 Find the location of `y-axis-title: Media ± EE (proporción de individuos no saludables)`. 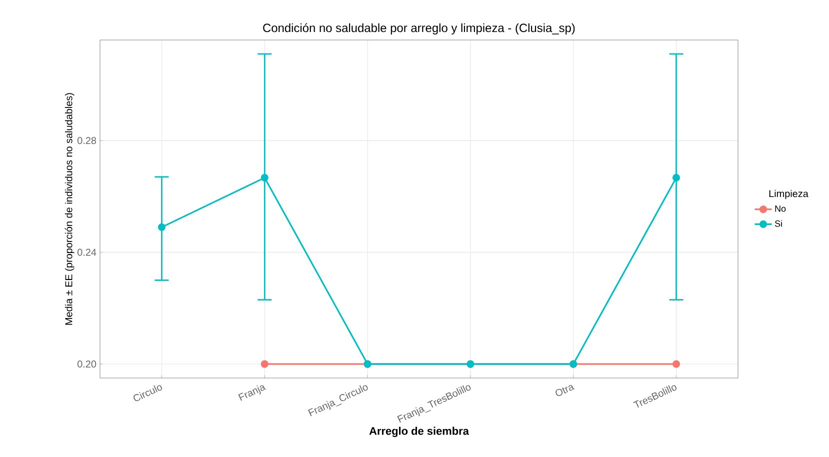

y-axis-title: Media ± EE (proporción de individuos no saludables) is located at coordinates (69, 209).